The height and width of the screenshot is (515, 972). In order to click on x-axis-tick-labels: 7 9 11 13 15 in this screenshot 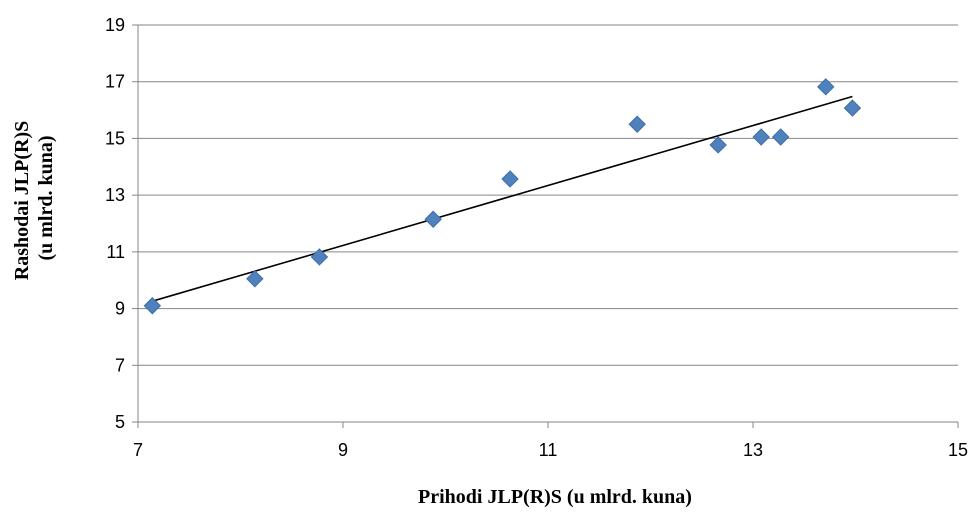, I will do `click(550, 450)`.